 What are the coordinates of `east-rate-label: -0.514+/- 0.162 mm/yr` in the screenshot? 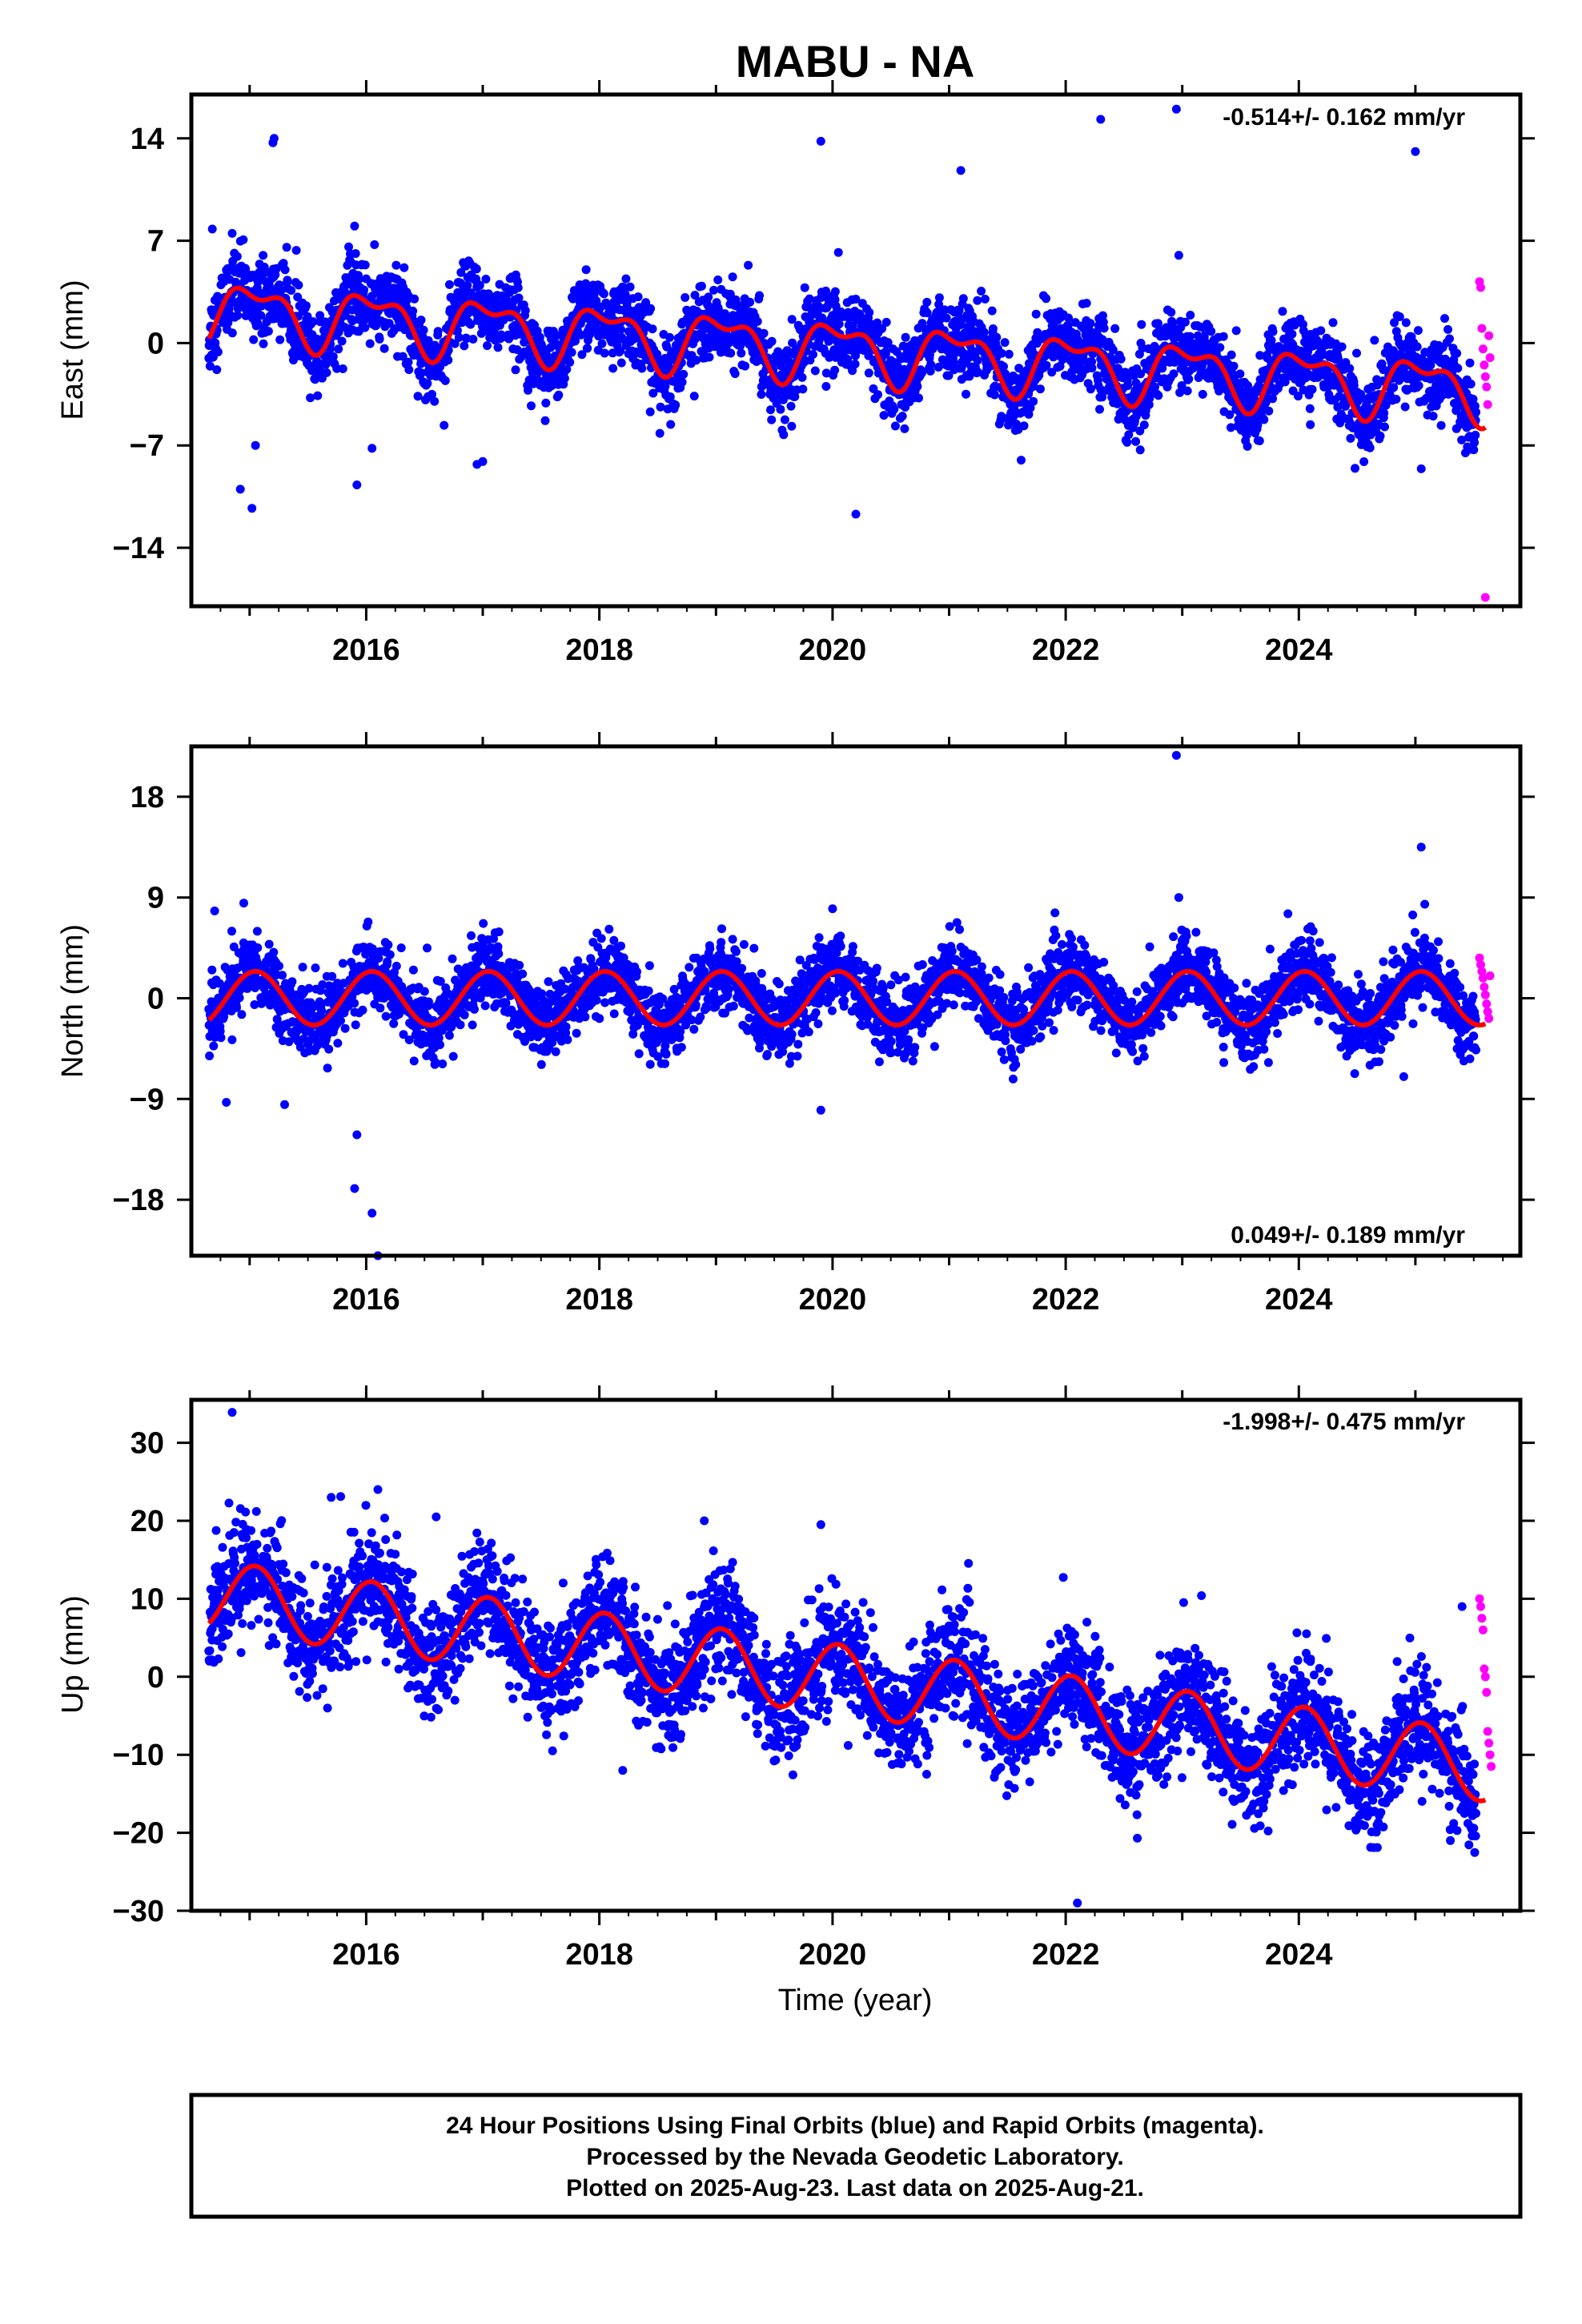 It's located at (1344, 118).